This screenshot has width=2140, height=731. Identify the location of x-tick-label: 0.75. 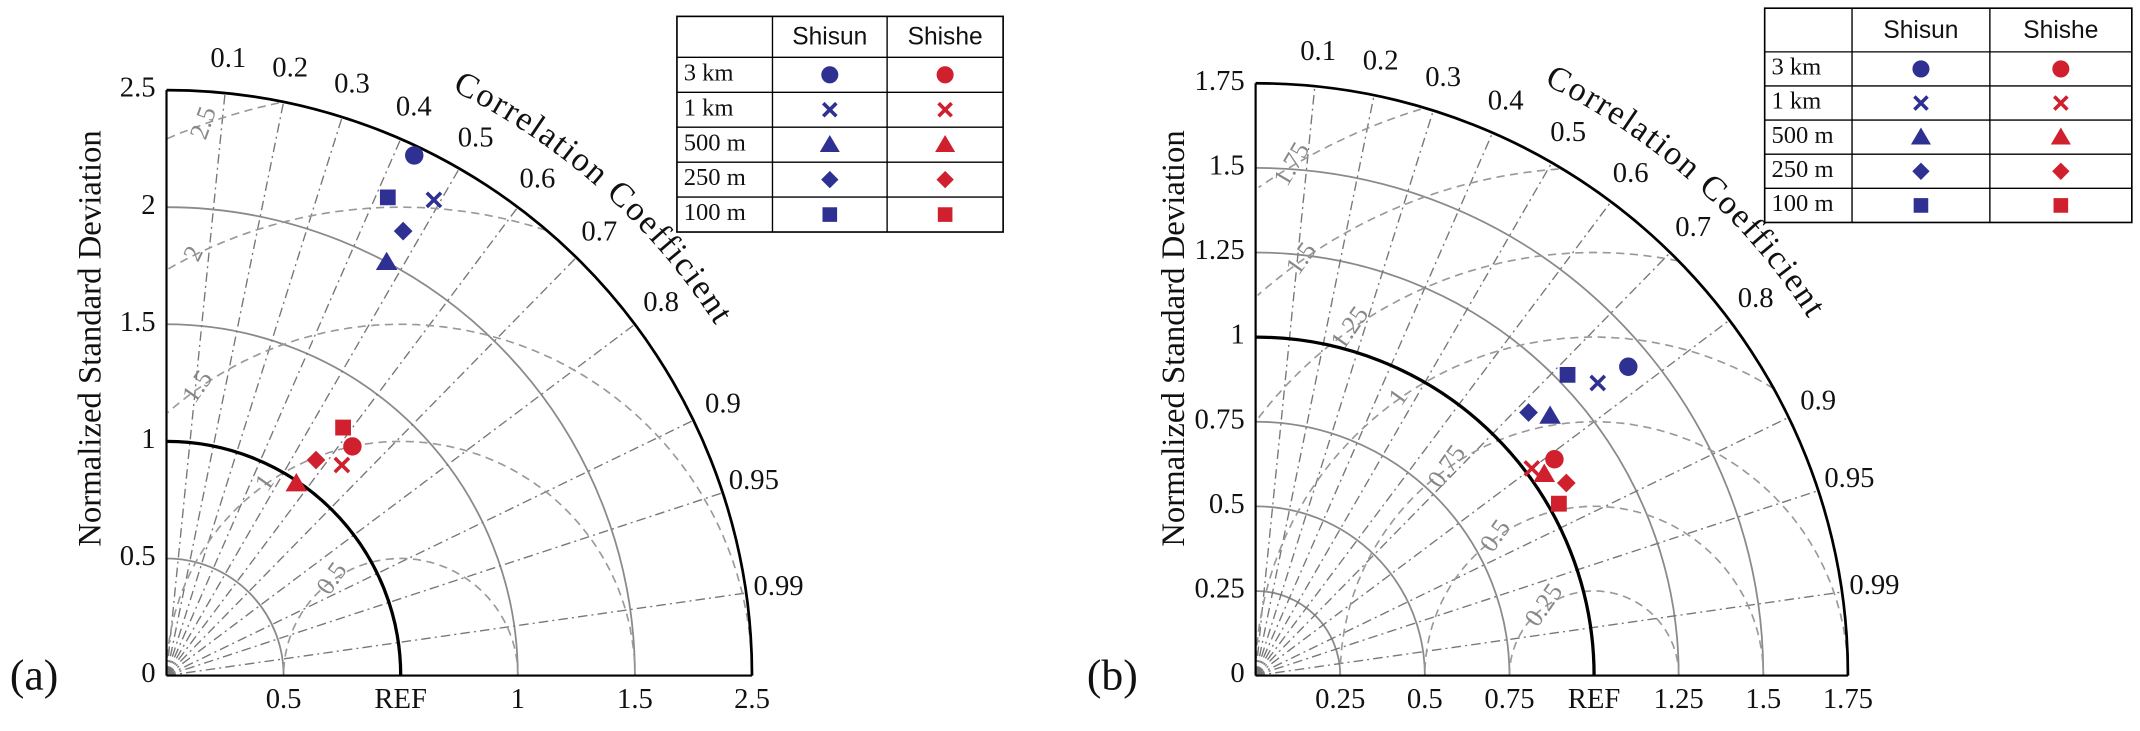
(1509, 699).